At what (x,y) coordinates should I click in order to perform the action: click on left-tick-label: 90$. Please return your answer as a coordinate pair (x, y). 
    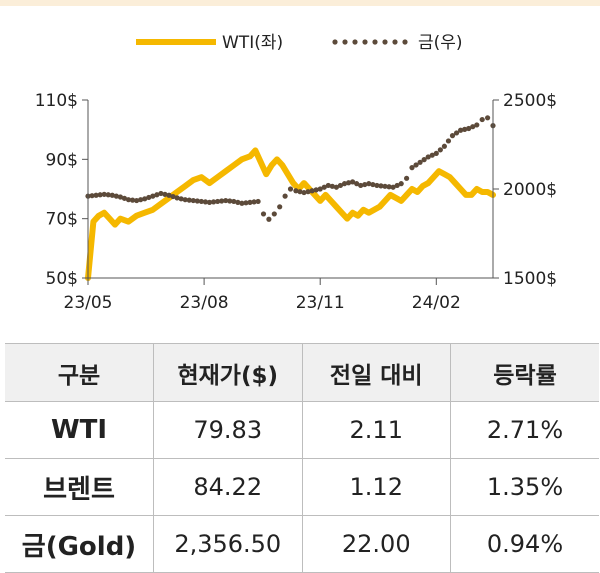
    Looking at the image, I should click on (62, 160).